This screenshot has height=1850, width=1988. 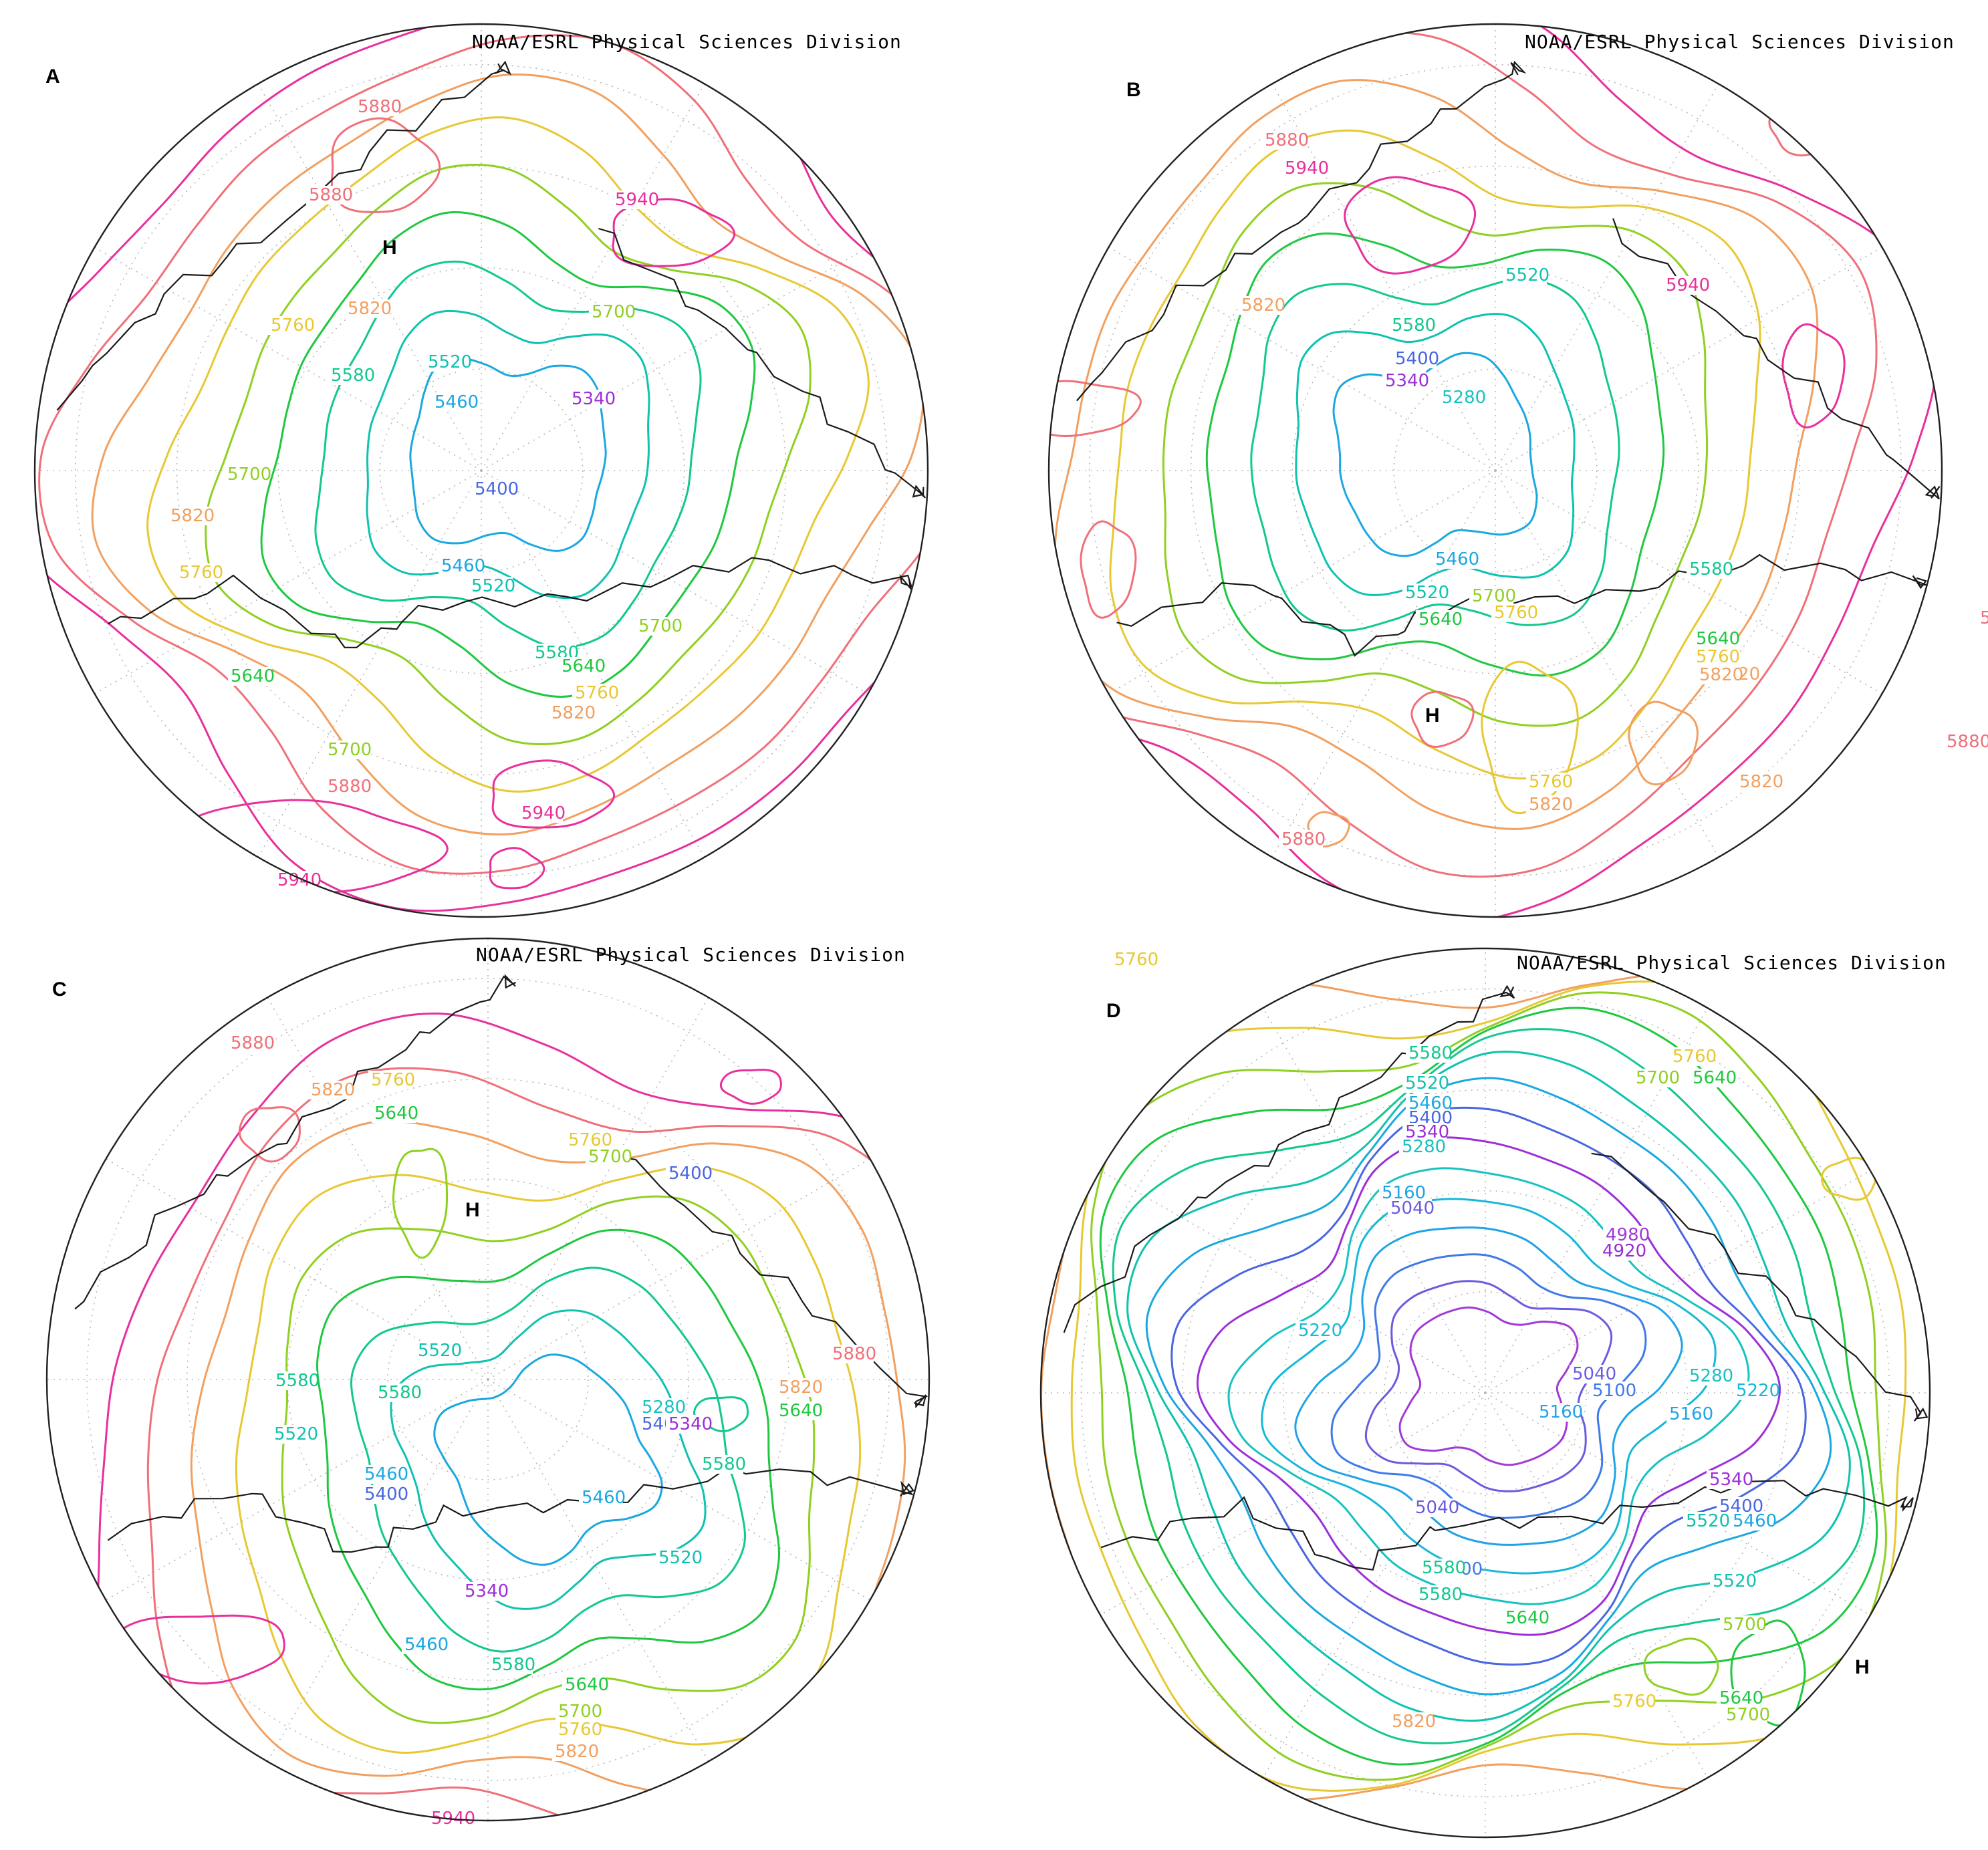 What do you see at coordinates (1561, 1412) in the screenshot?
I see `contour-label: 5160` at bounding box center [1561, 1412].